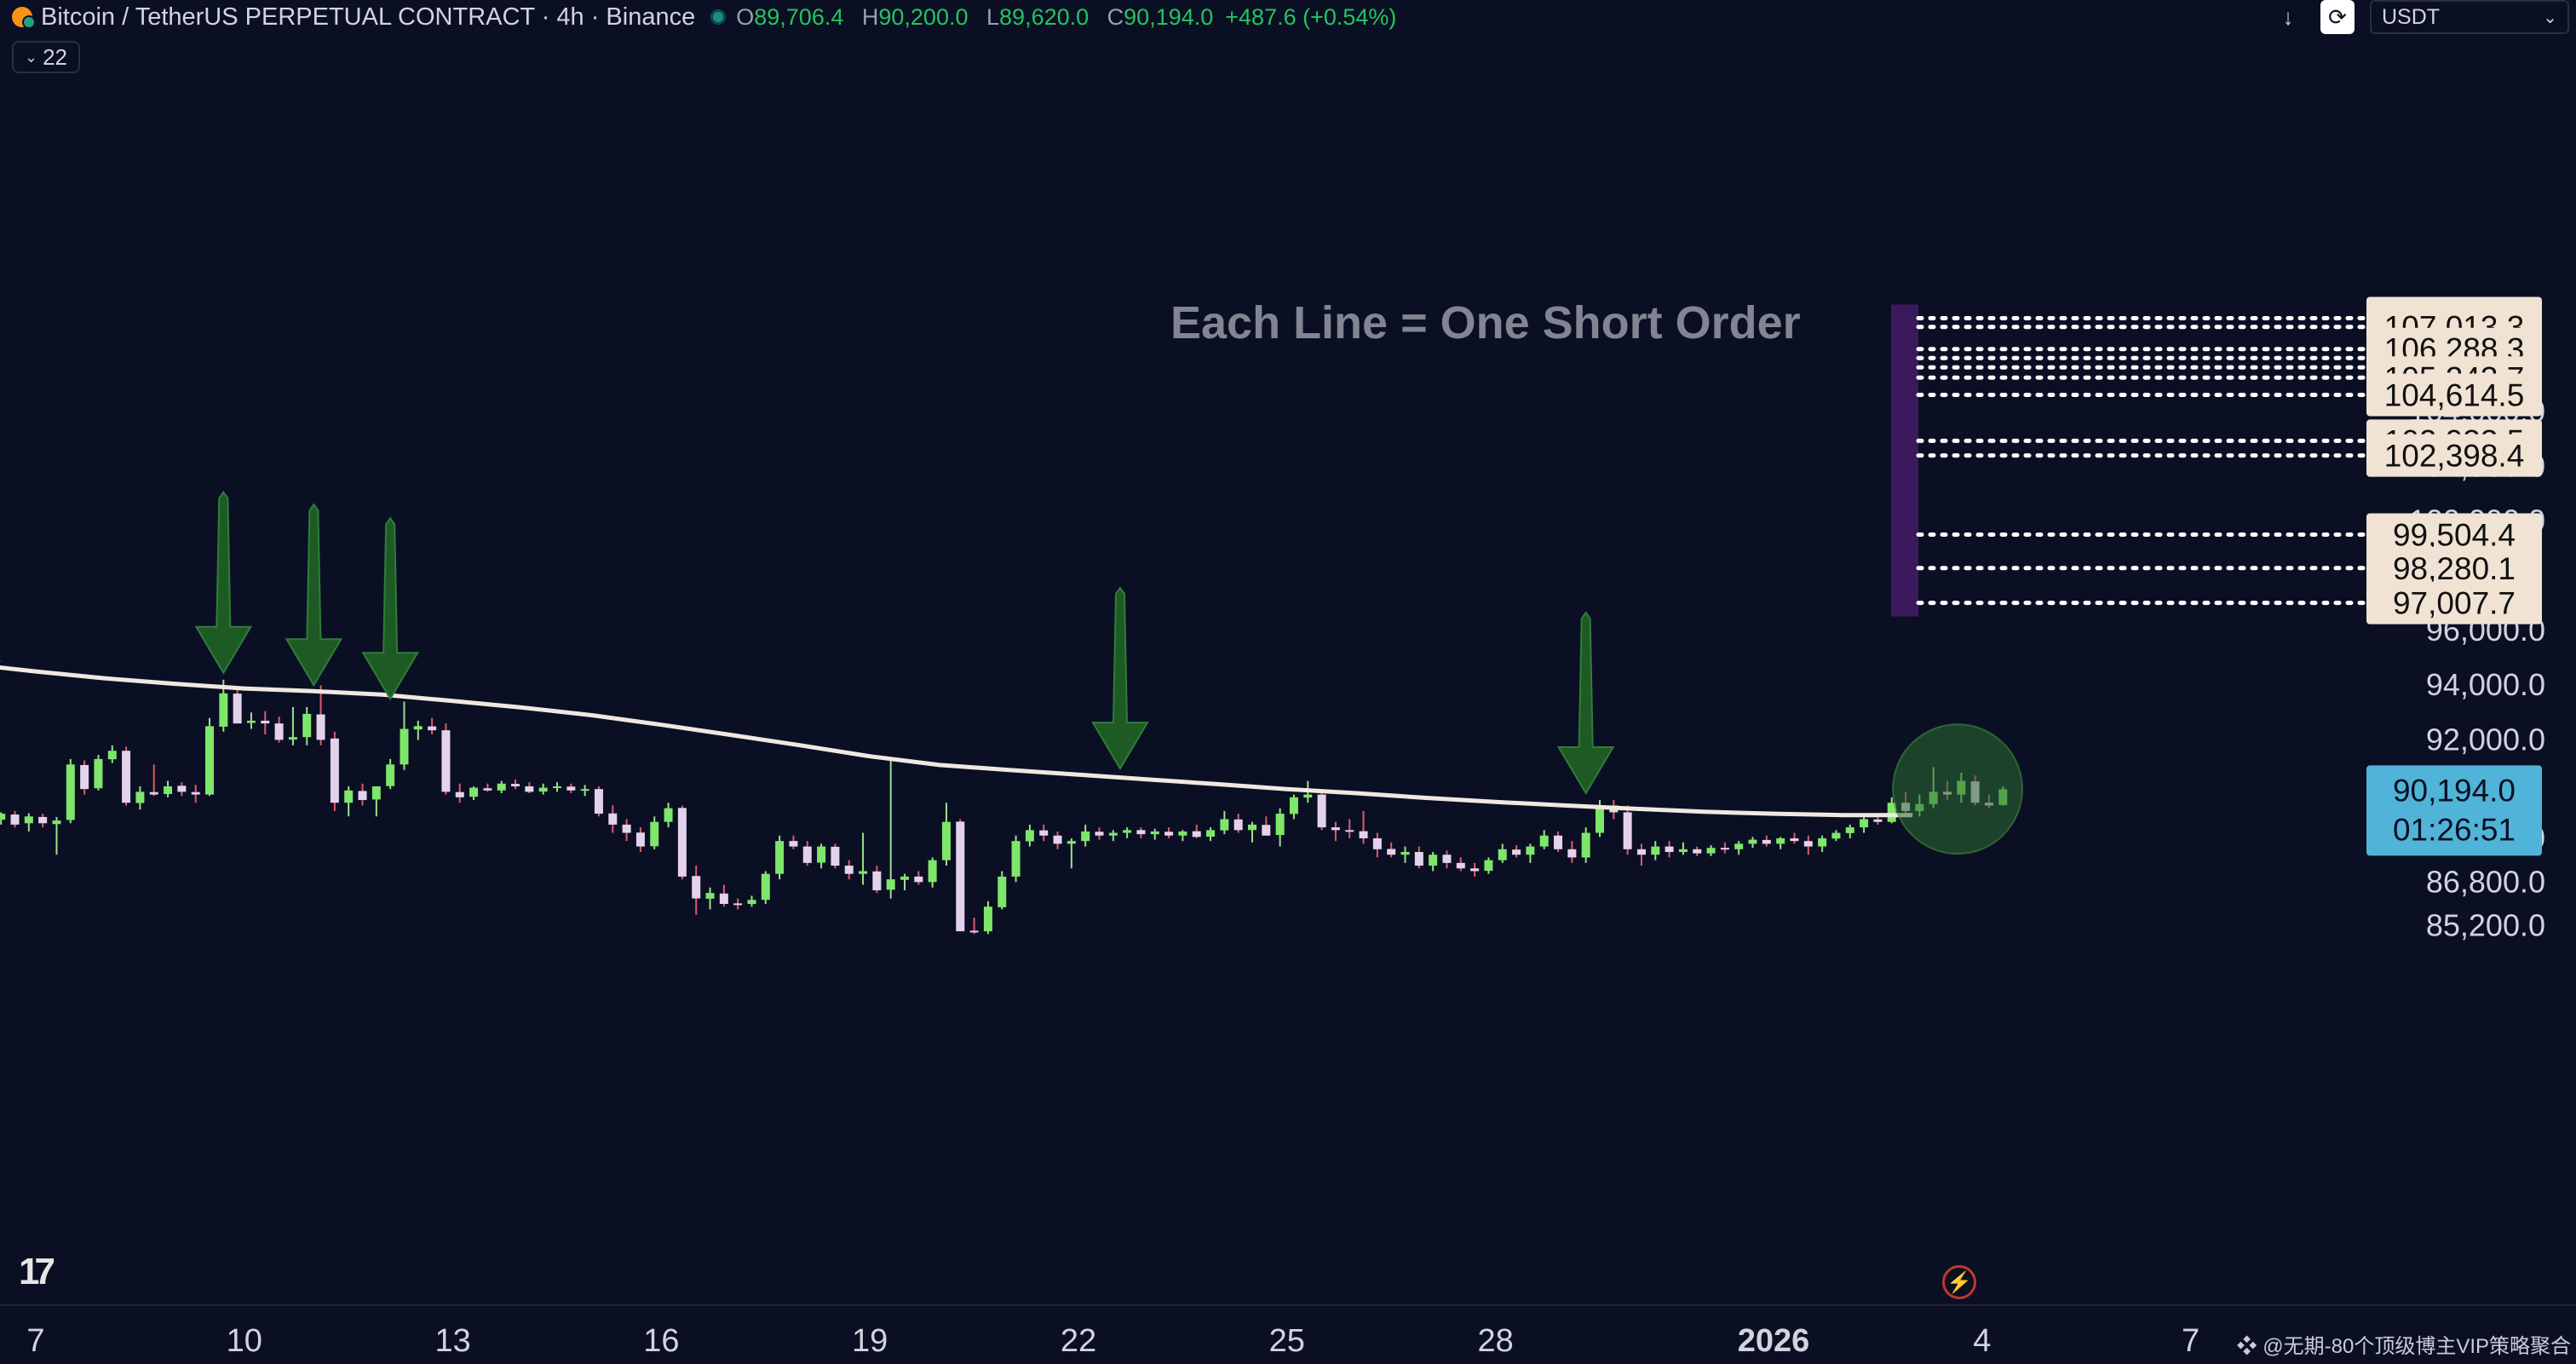 This screenshot has height=1364, width=2576. I want to click on lightning-icon: ⚡, so click(1959, 1282).